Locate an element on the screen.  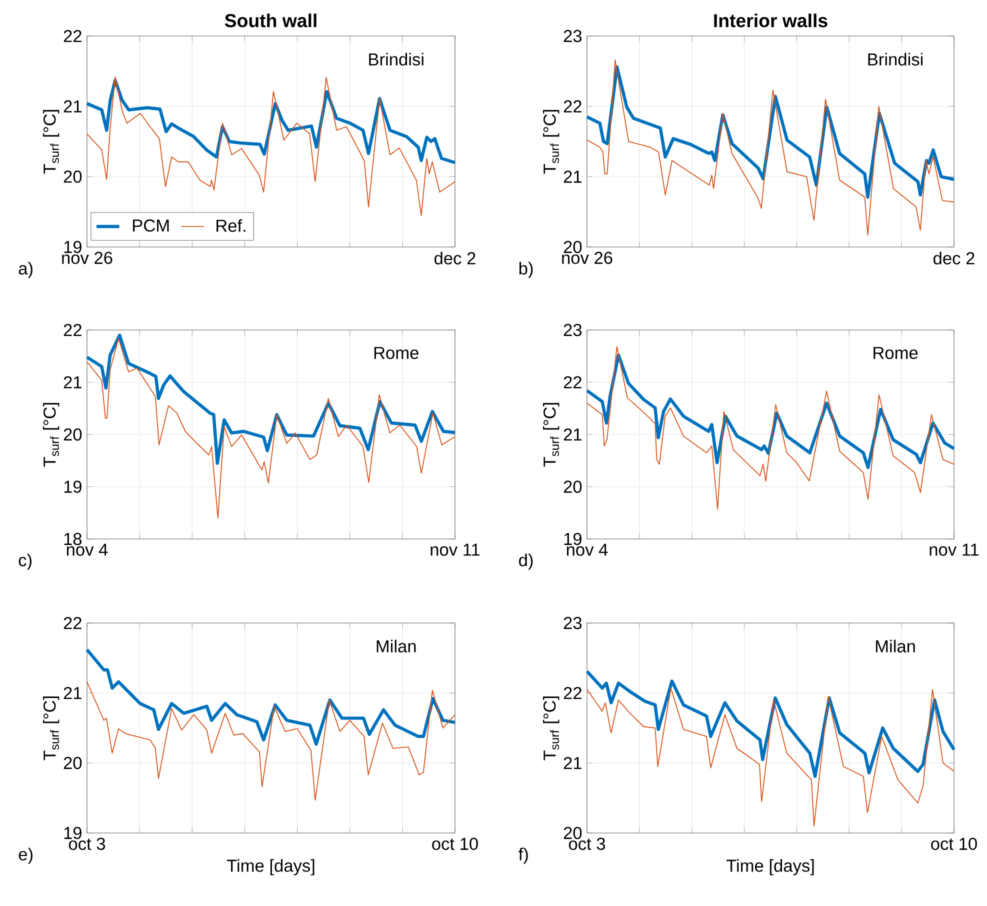
text: c) is located at coordinates (25, 562).